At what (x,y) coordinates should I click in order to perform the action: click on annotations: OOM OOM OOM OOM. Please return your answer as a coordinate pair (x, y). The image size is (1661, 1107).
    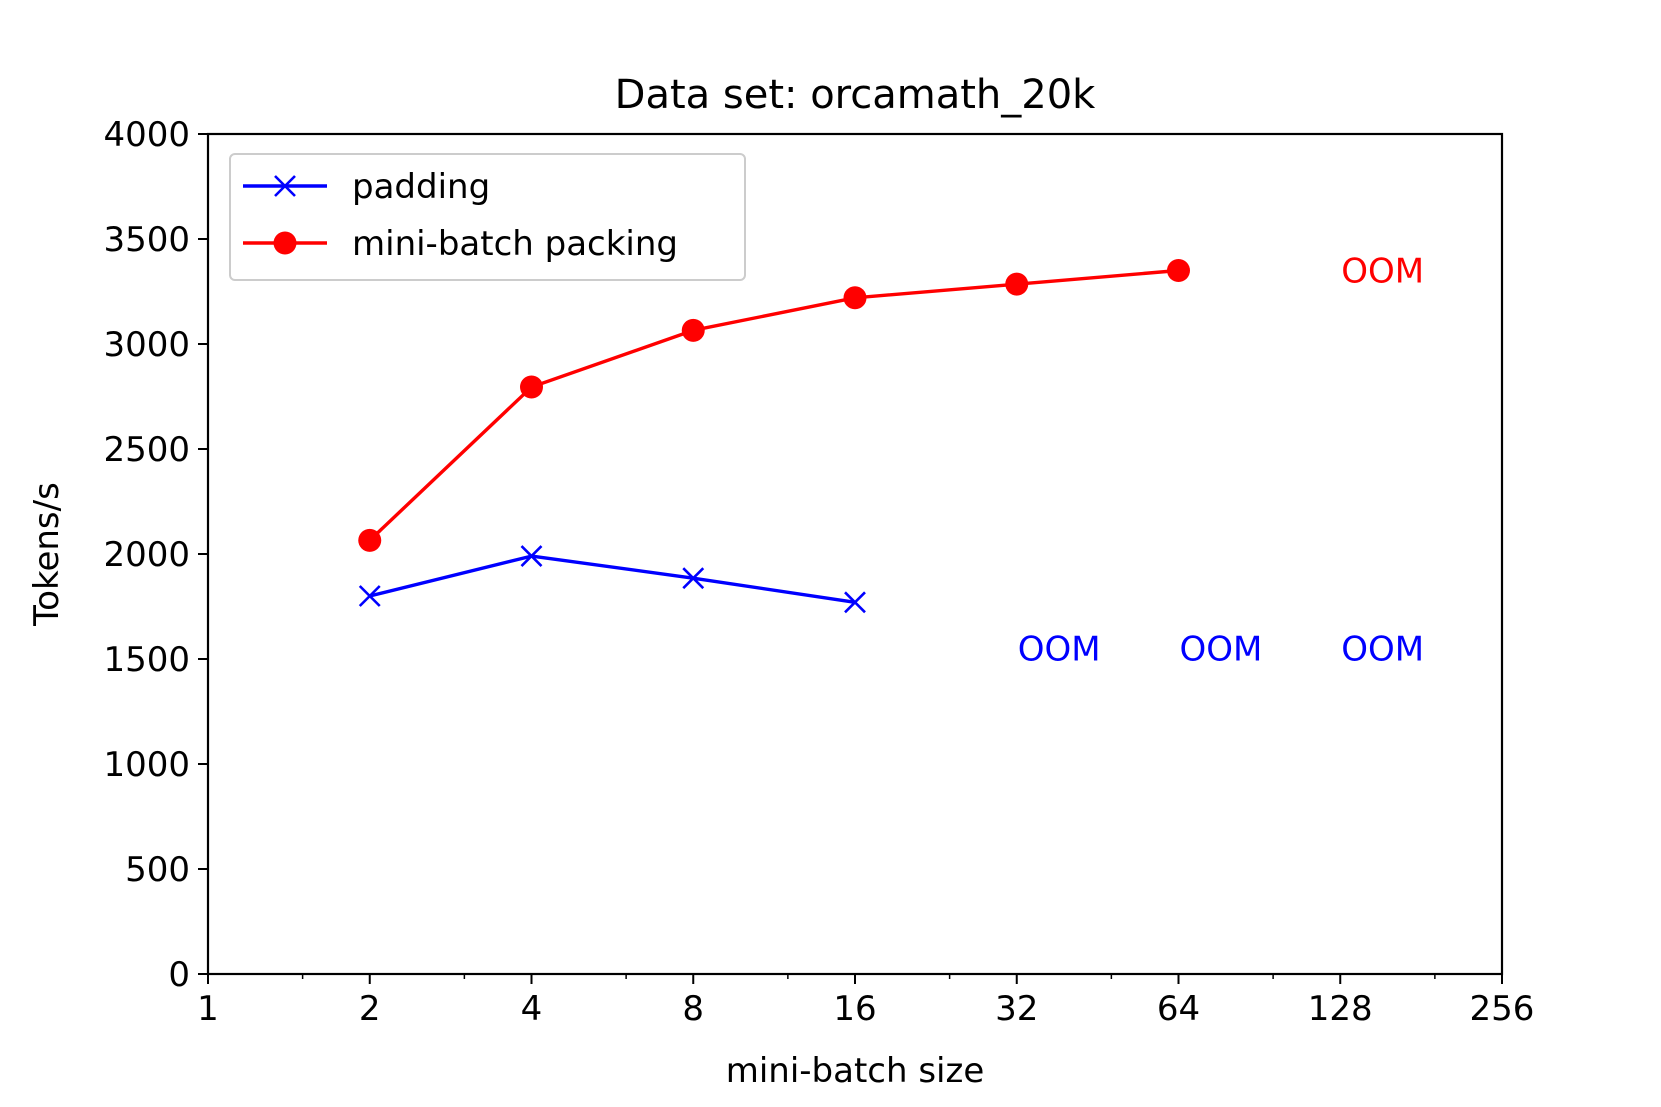
    Looking at the image, I should click on (1221, 461).